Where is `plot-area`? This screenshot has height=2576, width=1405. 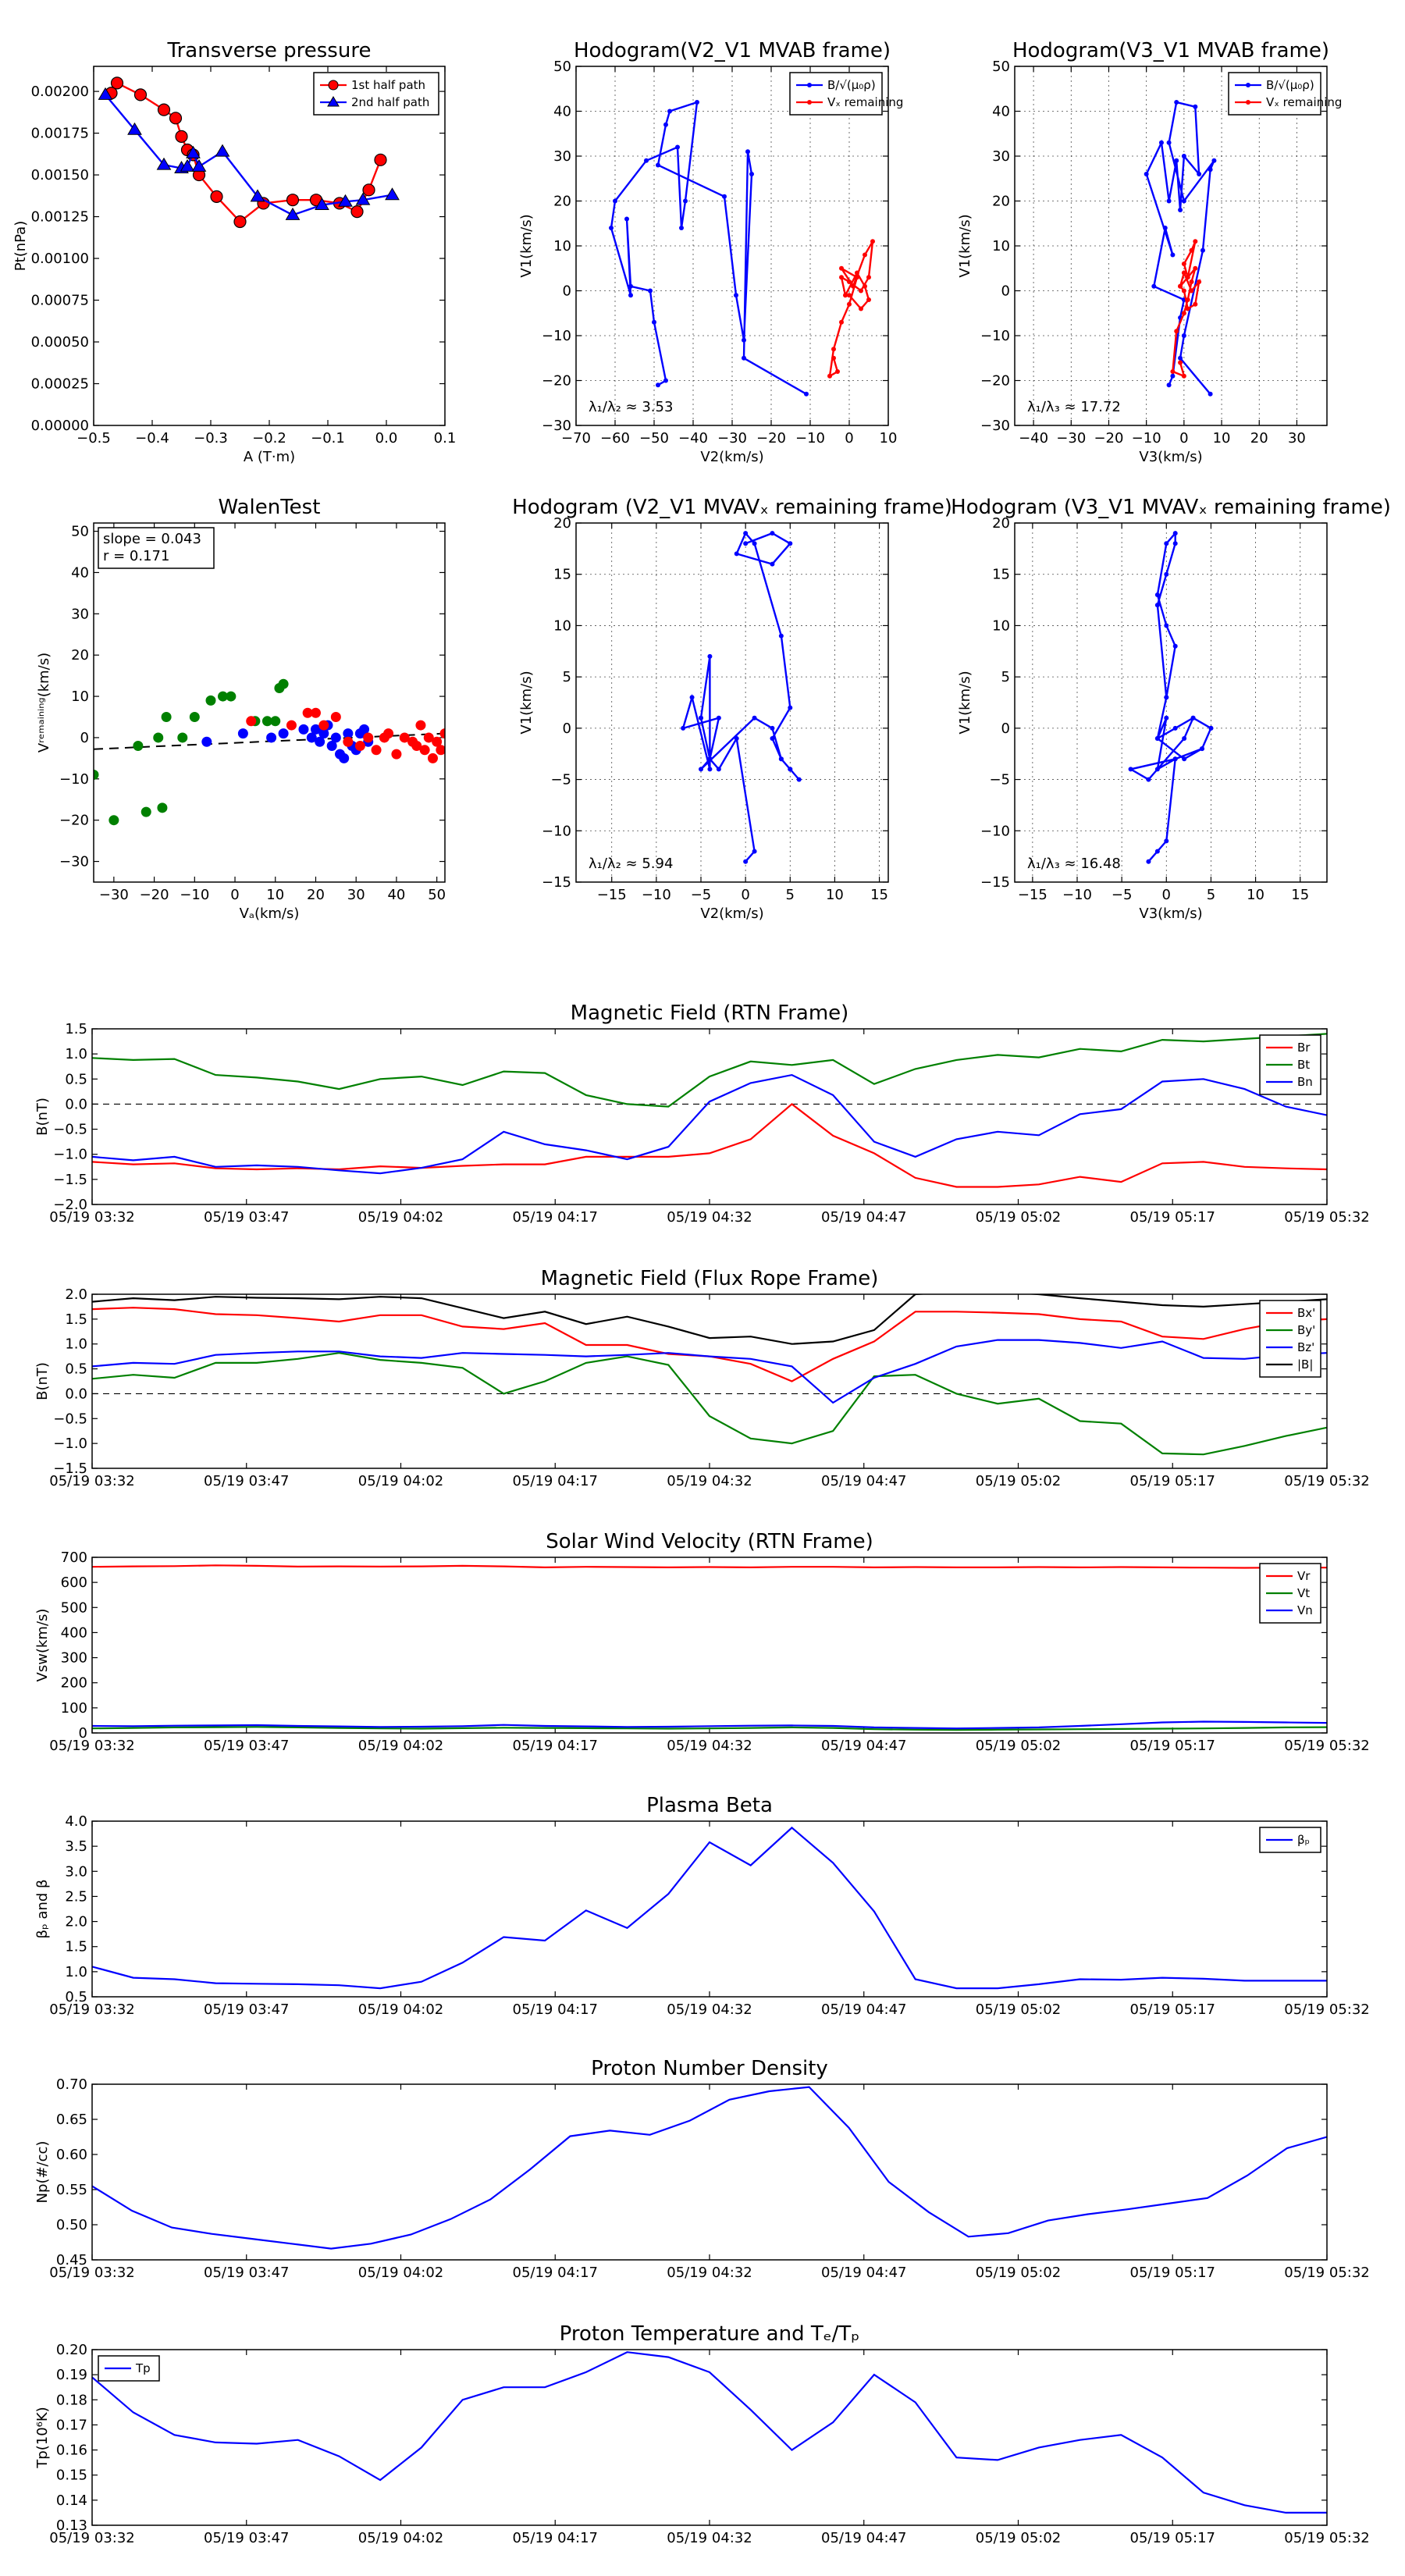
plot-area is located at coordinates (710, 1647).